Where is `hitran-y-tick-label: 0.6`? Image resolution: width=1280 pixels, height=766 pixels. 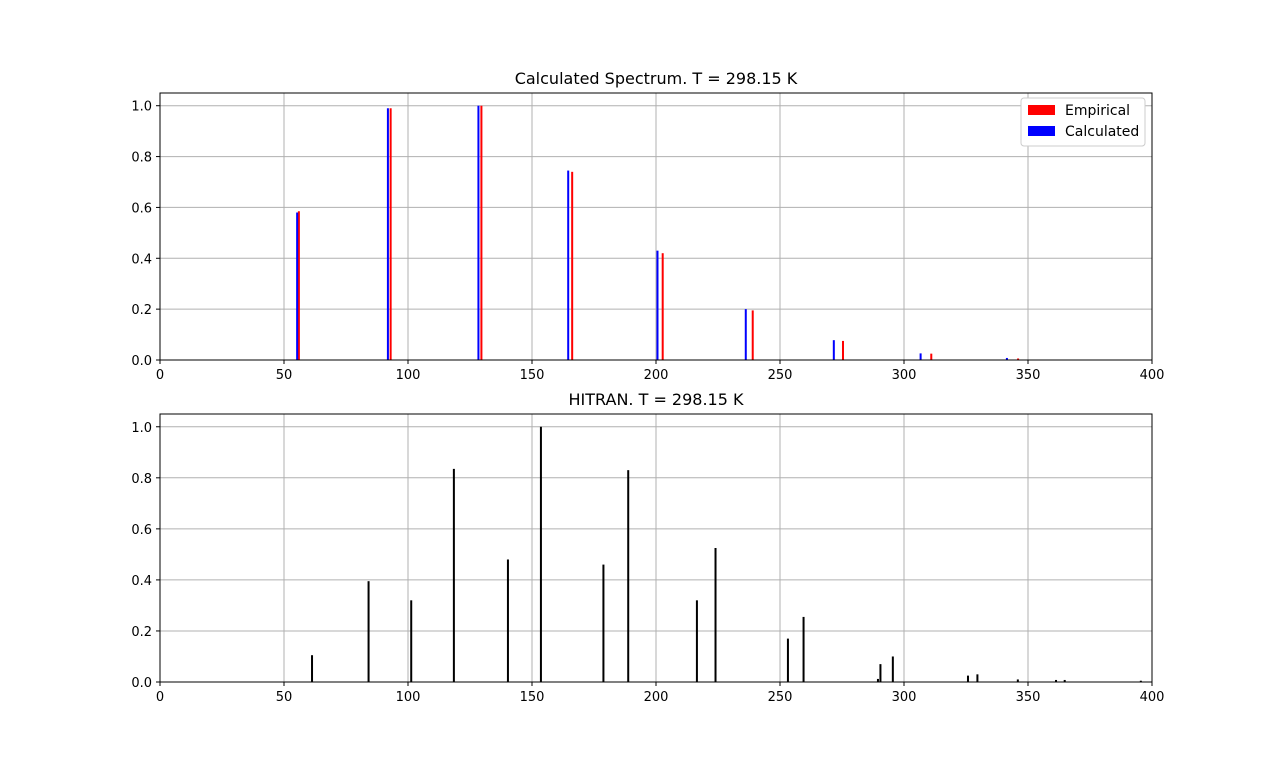
hitran-y-tick-label: 0.6 is located at coordinates (141, 530).